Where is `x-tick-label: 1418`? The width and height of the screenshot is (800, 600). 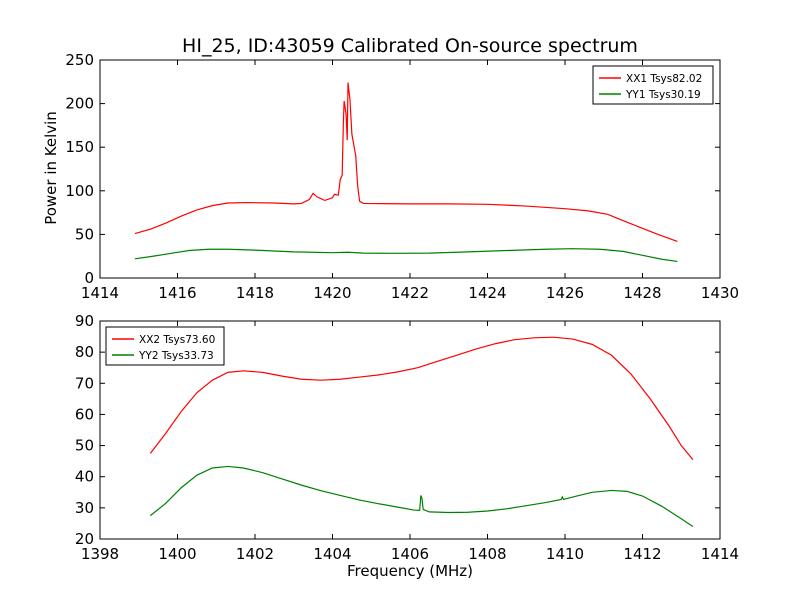
x-tick-label: 1418 is located at coordinates (255, 293).